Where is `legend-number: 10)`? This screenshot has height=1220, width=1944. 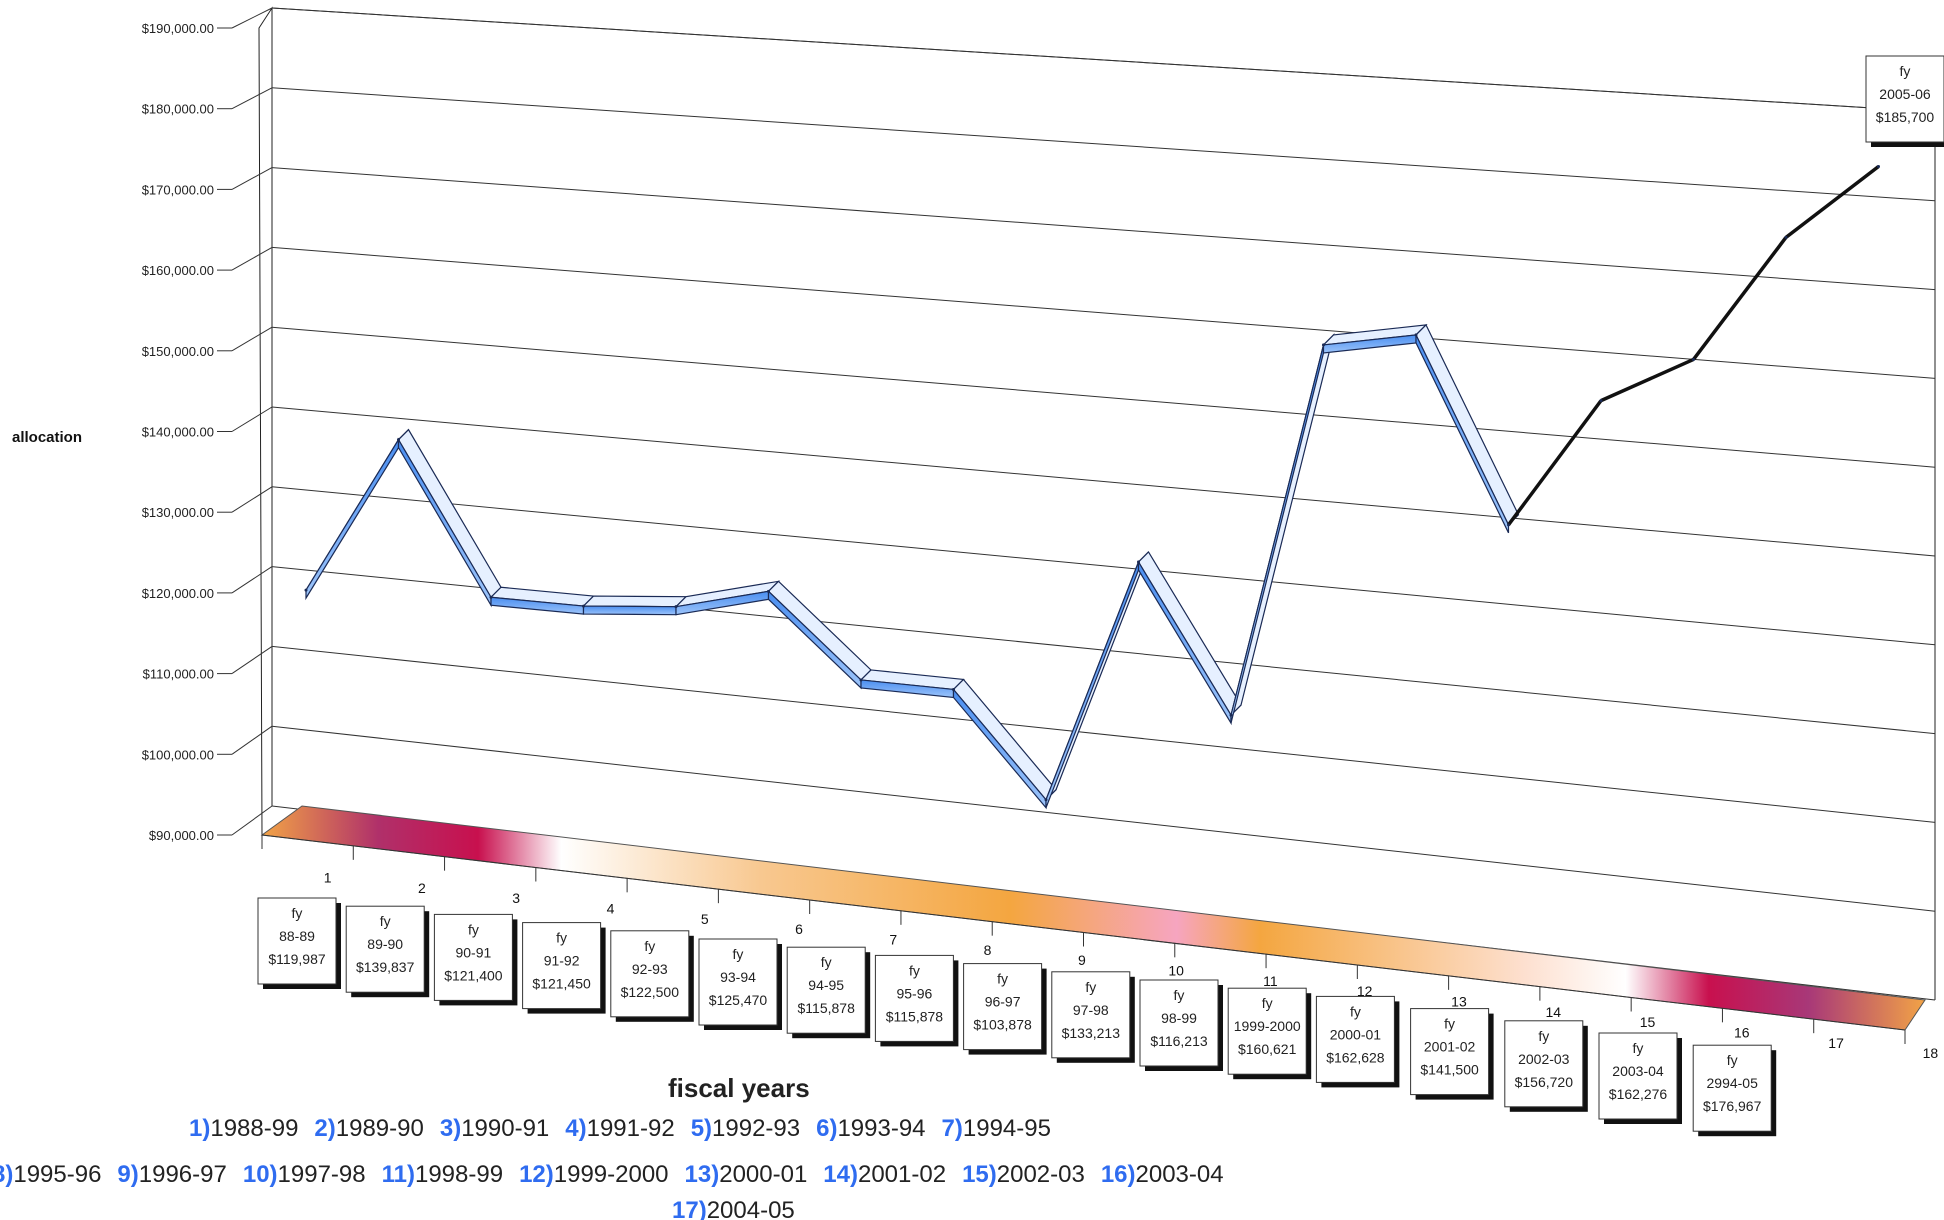 legend-number: 10) is located at coordinates (260, 1174).